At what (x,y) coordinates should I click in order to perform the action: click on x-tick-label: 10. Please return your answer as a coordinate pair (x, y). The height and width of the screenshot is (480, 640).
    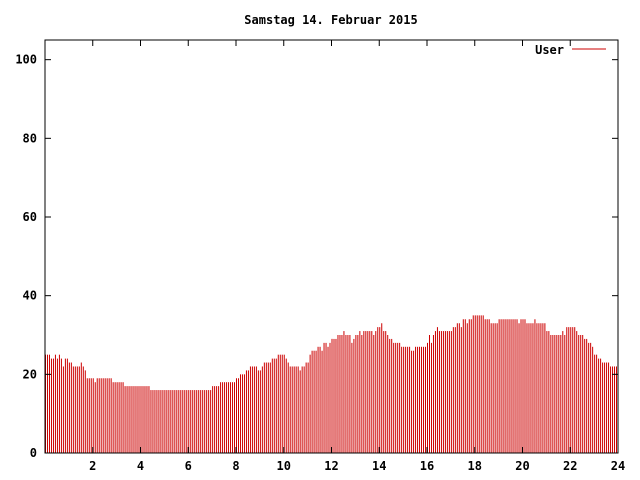
    Looking at the image, I should click on (284, 466).